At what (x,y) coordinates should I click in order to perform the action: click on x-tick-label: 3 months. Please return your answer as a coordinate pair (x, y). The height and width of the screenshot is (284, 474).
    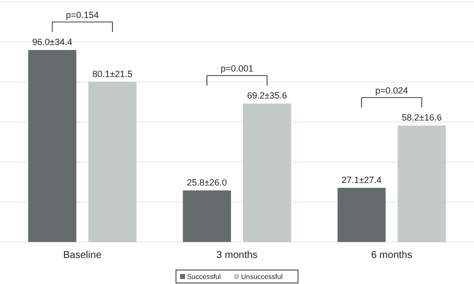
    Looking at the image, I should click on (237, 255).